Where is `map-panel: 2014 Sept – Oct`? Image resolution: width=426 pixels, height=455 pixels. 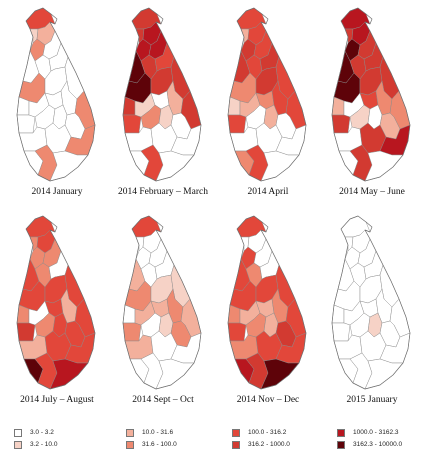 map-panel: 2014 Sept – Oct is located at coordinates (163, 315).